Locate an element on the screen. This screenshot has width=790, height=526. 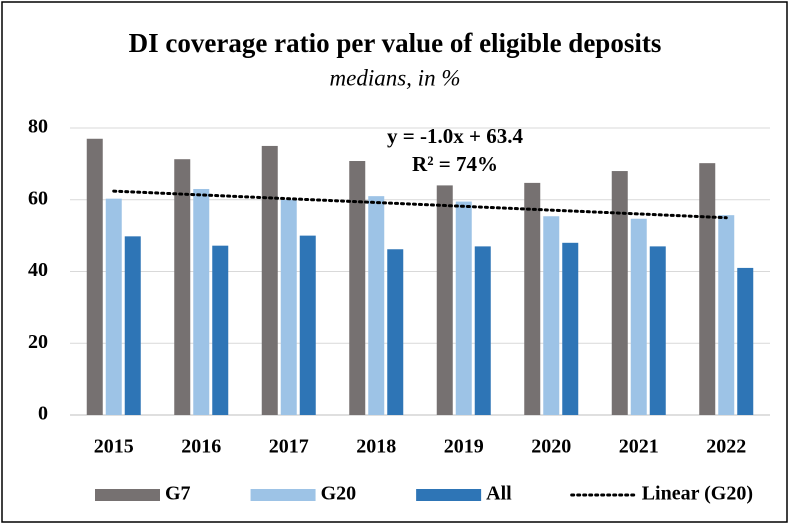
y-tick-label: 60 is located at coordinates (38, 198).